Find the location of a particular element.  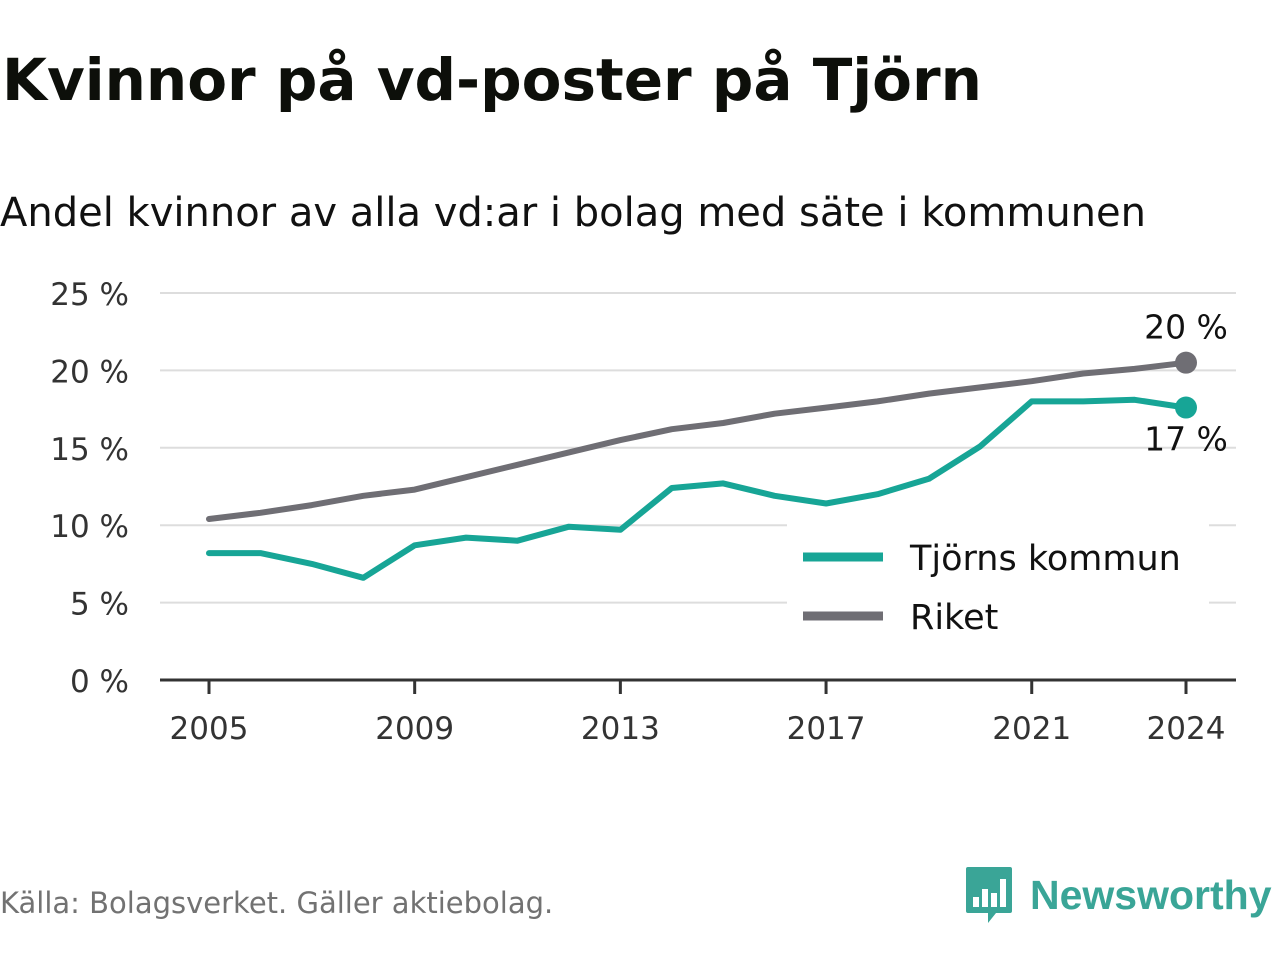

newsworthy-bar-chart-logo-icon is located at coordinates (989, 895).